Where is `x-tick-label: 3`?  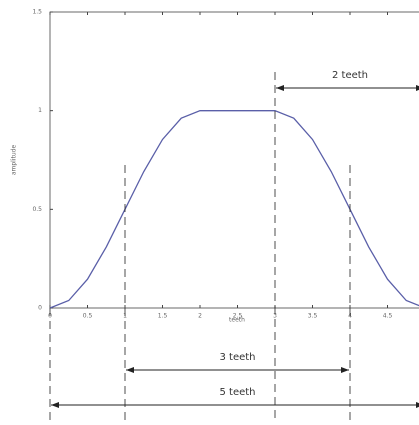 x-tick-label: 3 is located at coordinates (275, 316).